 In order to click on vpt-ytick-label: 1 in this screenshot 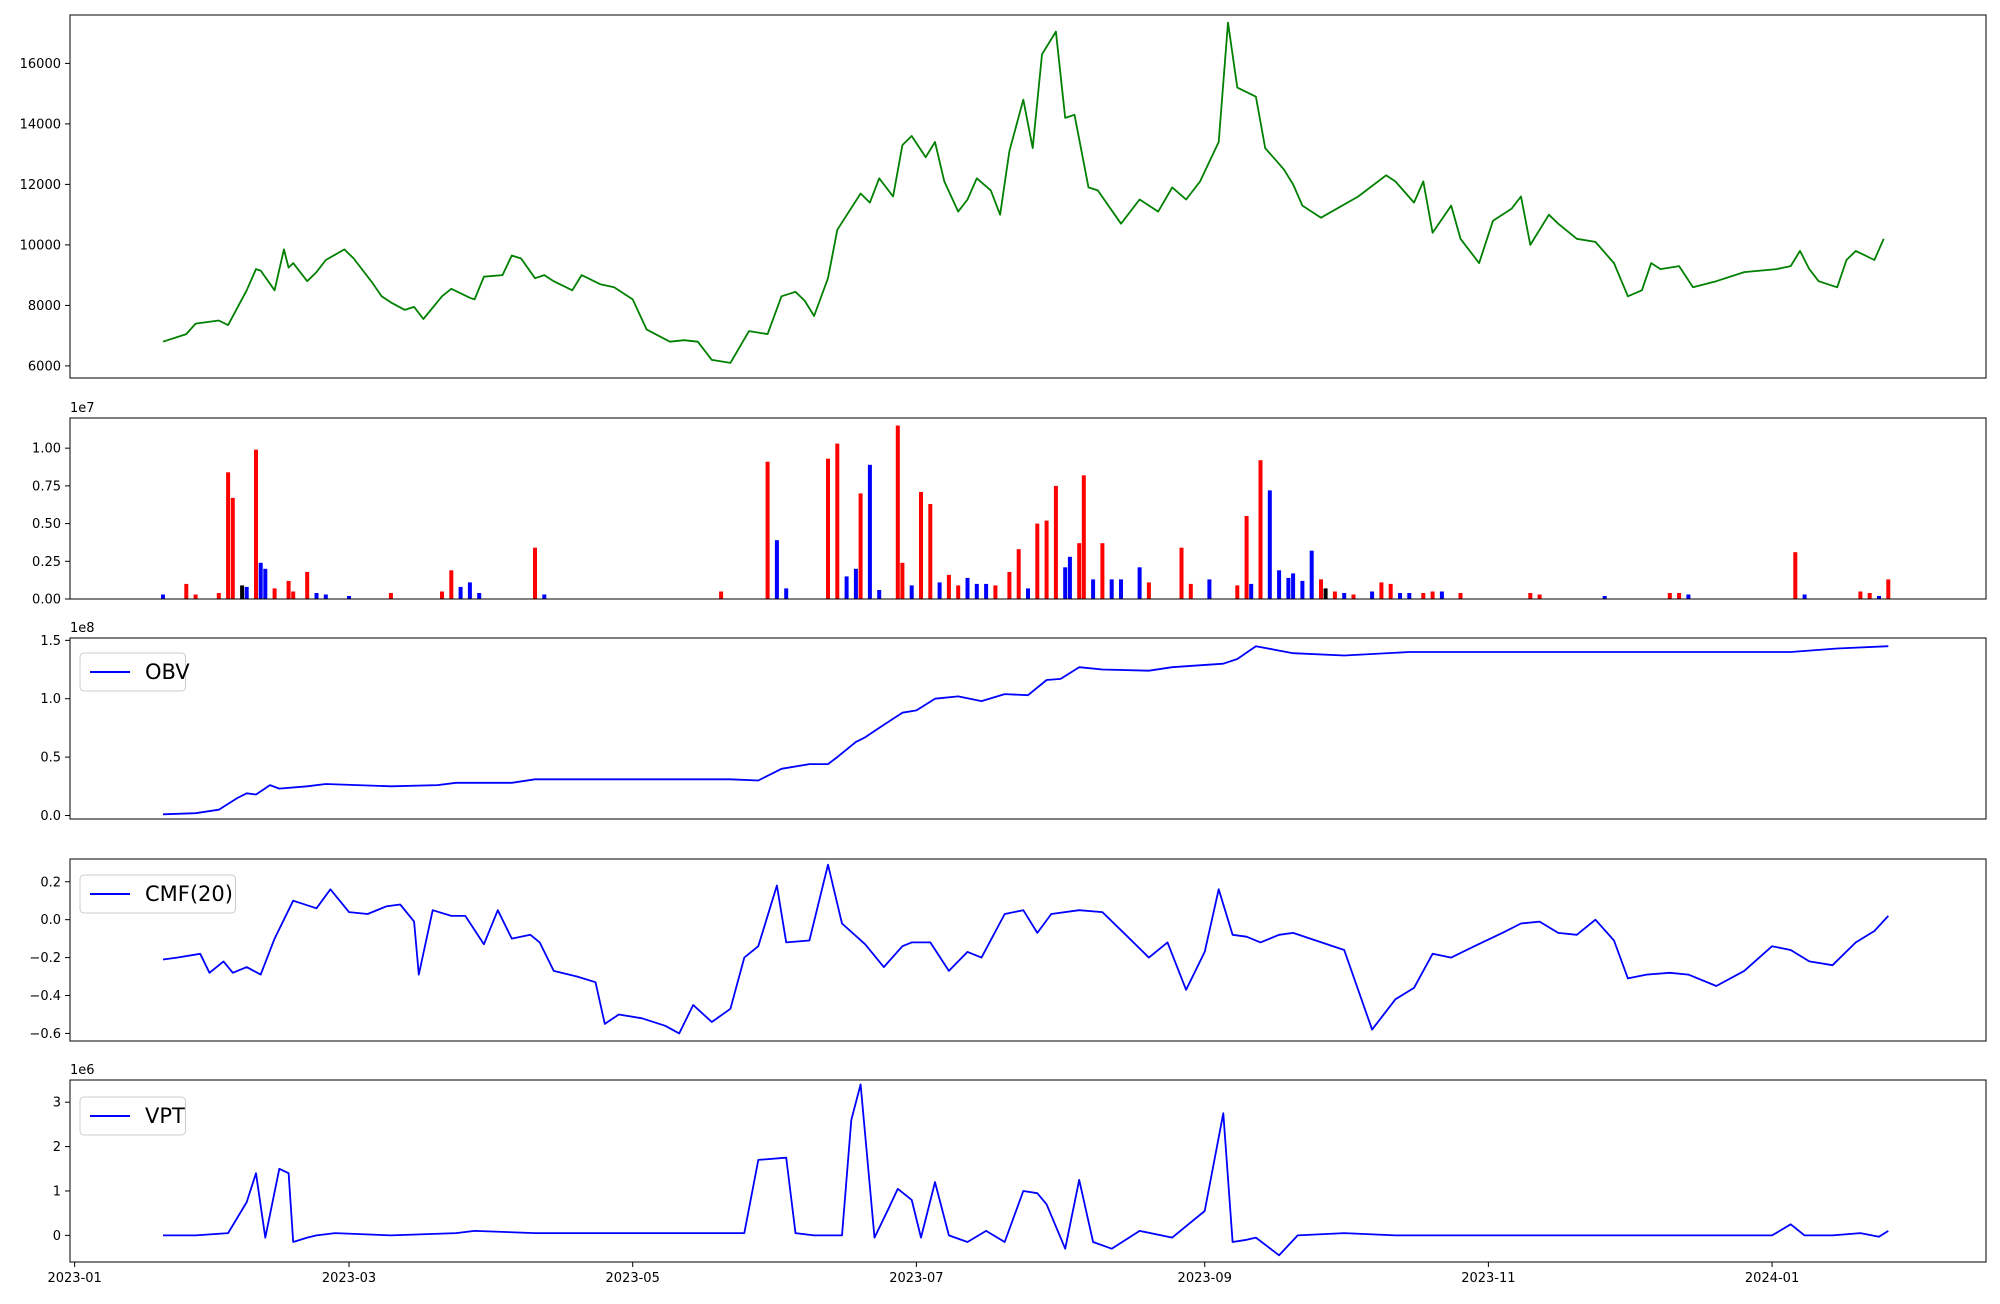, I will do `click(57, 1191)`.